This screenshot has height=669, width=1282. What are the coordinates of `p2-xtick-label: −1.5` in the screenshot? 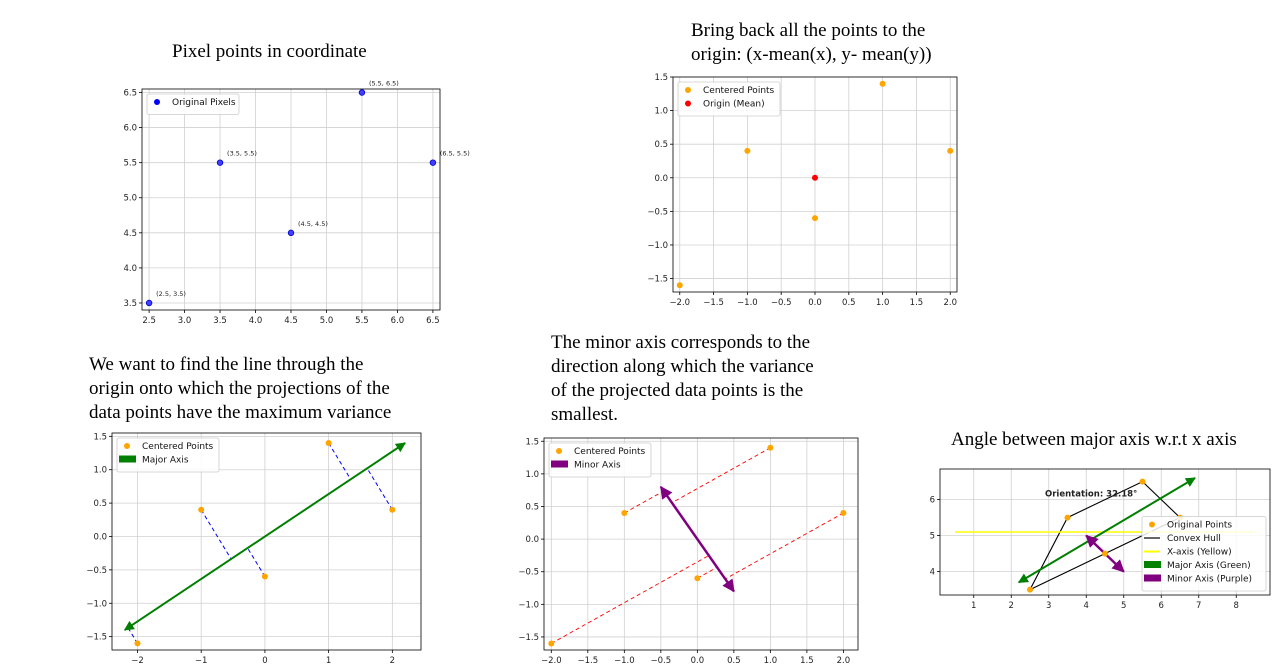 It's located at (713, 303).